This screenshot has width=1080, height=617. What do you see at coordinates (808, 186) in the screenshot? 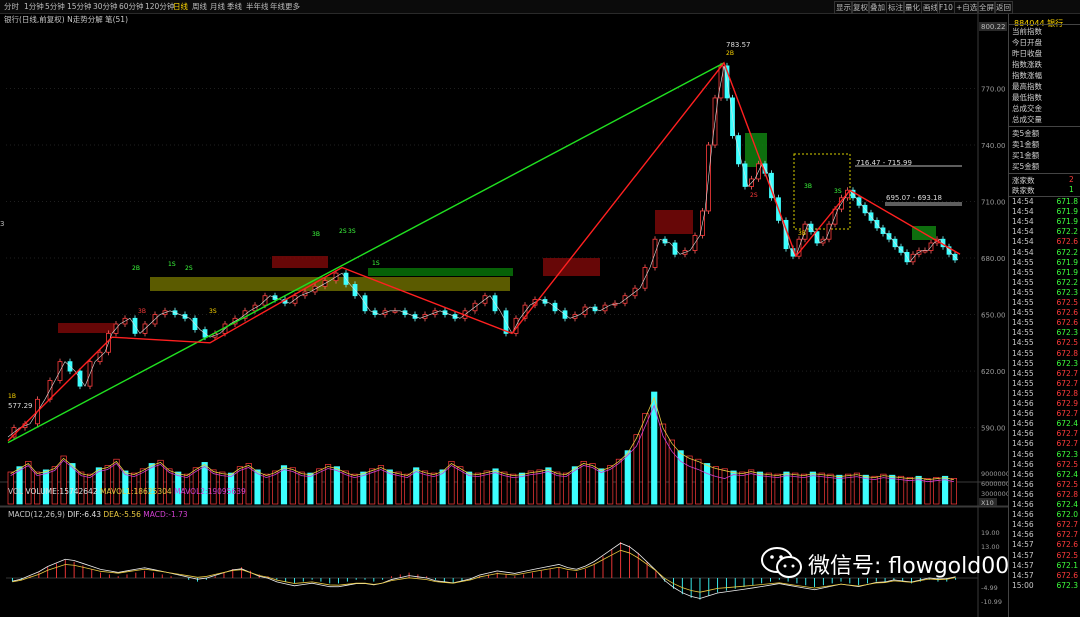
I see `stroke-signal-label: 3B` at bounding box center [808, 186].